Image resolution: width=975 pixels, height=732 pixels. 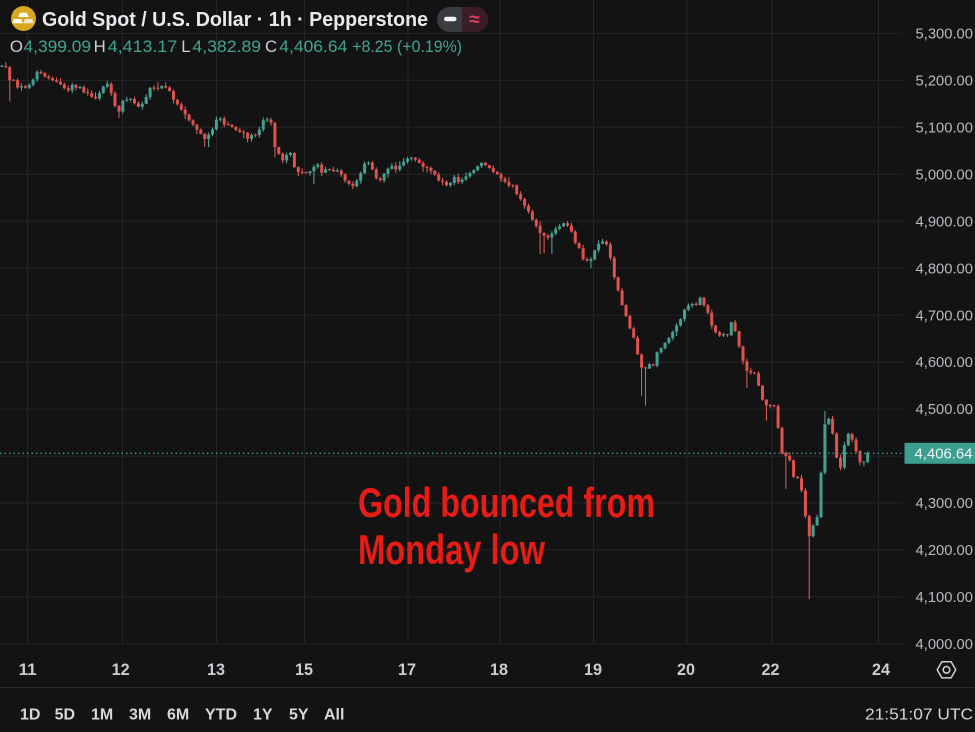 I want to click on svg-text: 4,500.00, so click(x=945, y=410).